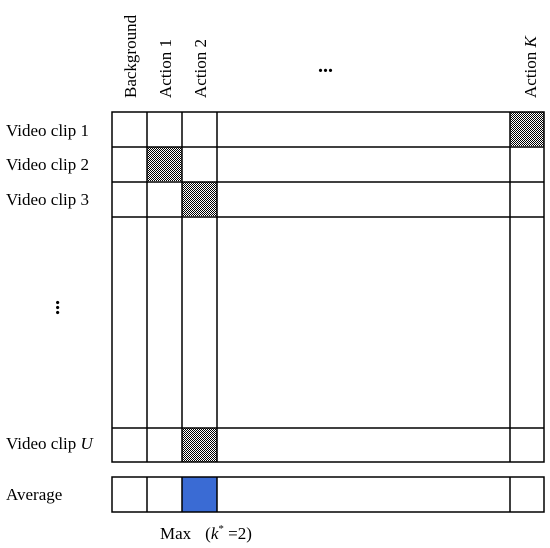 The width and height of the screenshot is (550, 548). Describe the element at coordinates (47, 130) in the screenshot. I see `row-label-video-clip-1: Video clip 1` at that location.